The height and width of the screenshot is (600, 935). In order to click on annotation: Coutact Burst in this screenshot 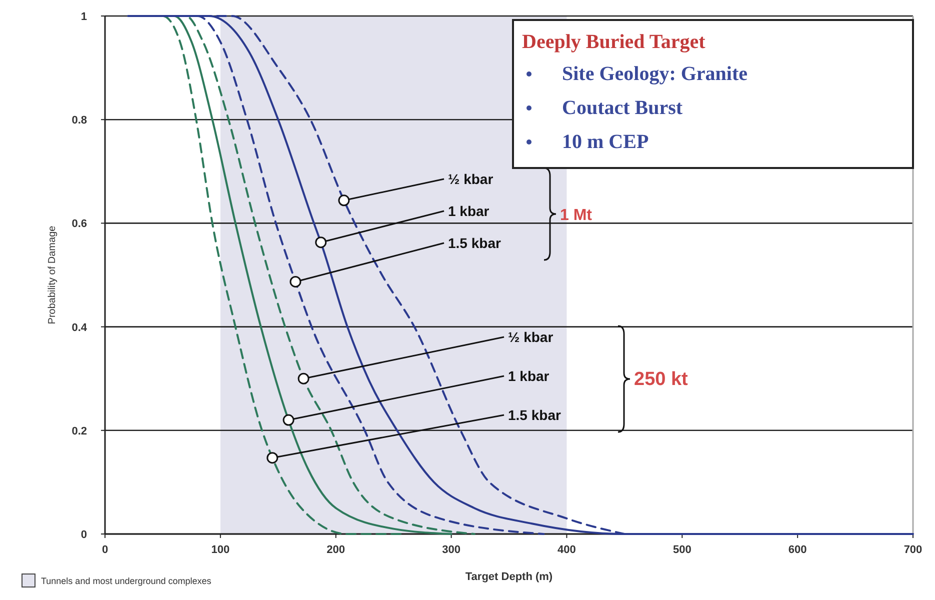, I will do `click(622, 108)`.